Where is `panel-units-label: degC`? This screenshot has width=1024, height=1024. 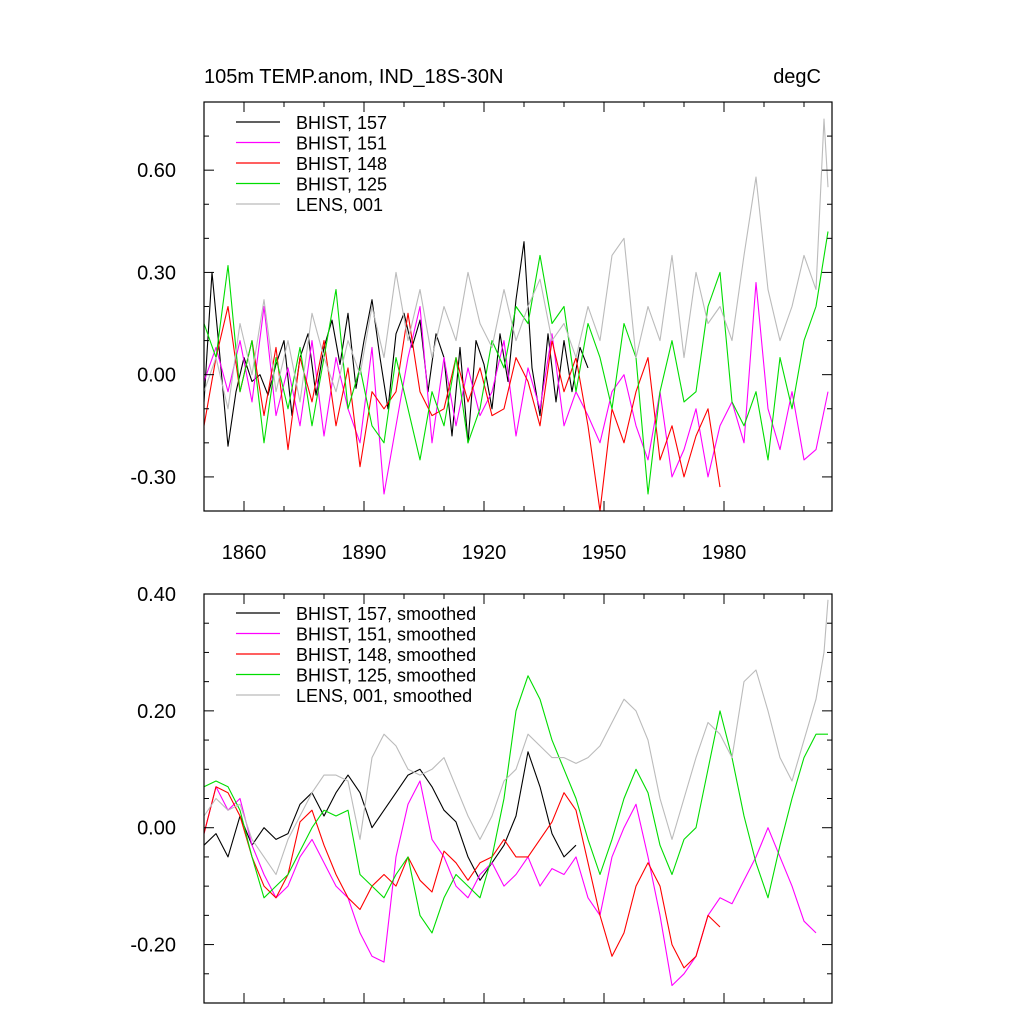
panel-units-label: degC is located at coordinates (797, 77).